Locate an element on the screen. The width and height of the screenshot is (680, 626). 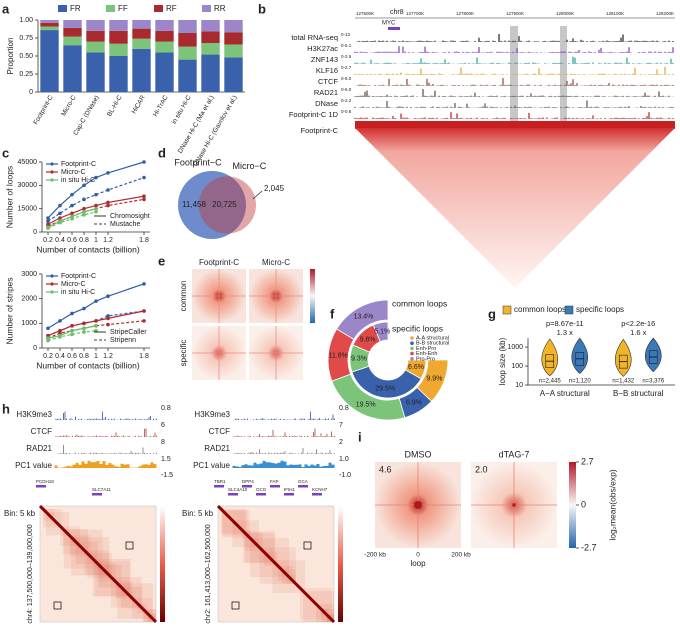
map-label: Footprint-C is located at coordinates (319, 130).